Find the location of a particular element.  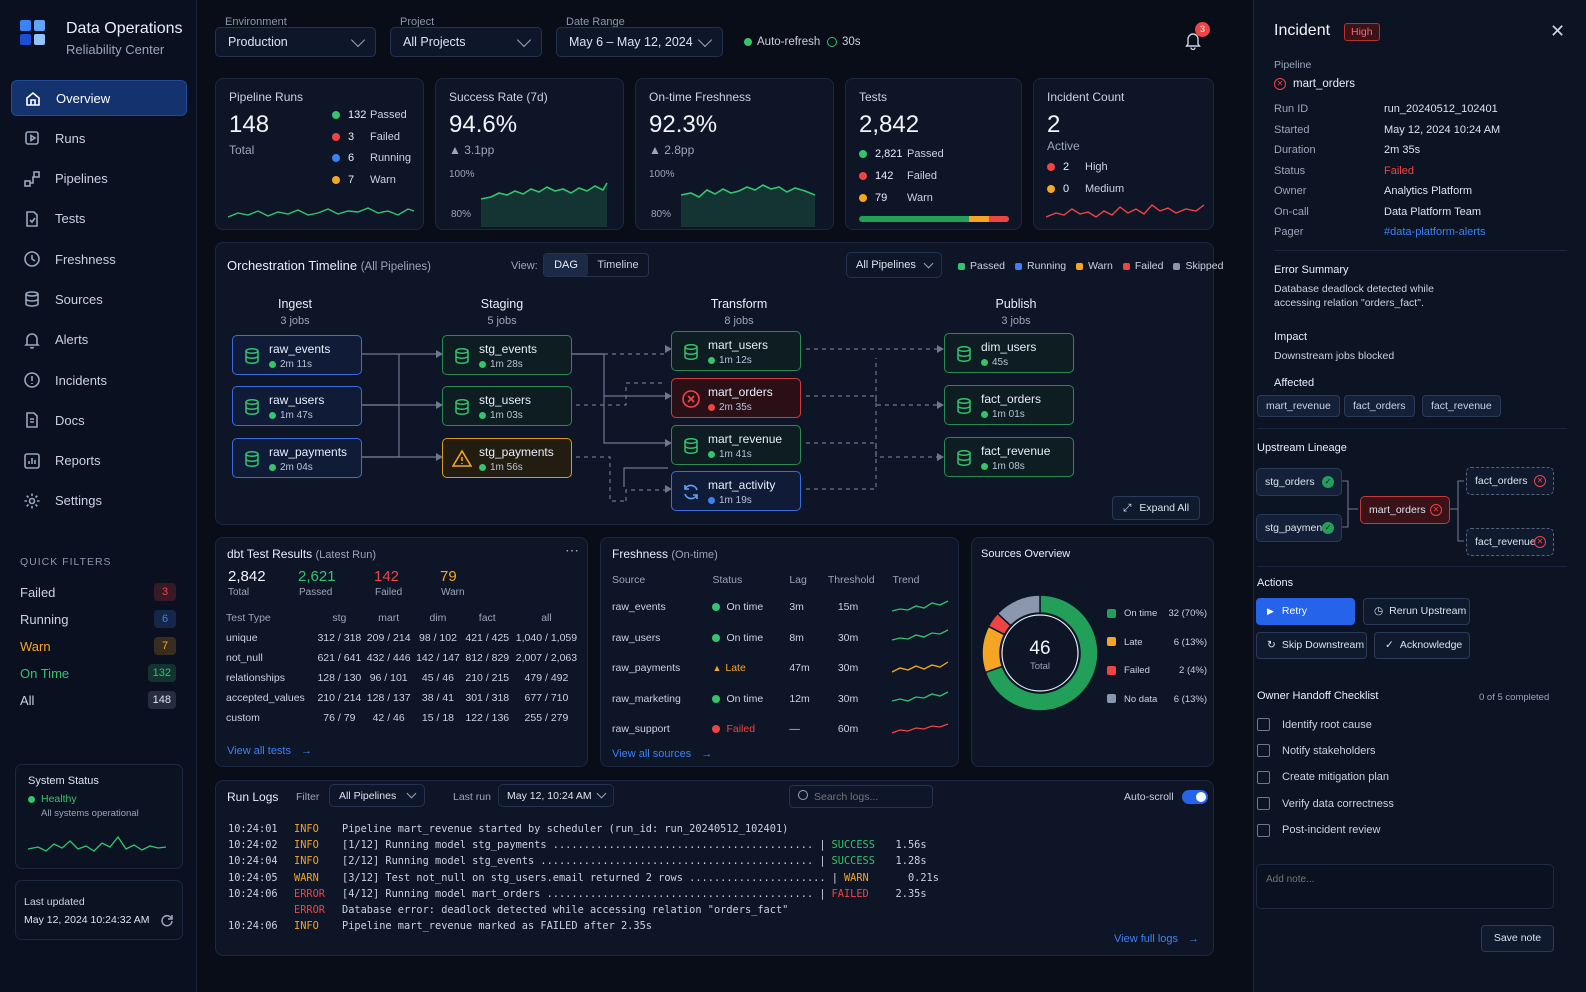

freshness-source: raw_payments is located at coordinates (646, 668).